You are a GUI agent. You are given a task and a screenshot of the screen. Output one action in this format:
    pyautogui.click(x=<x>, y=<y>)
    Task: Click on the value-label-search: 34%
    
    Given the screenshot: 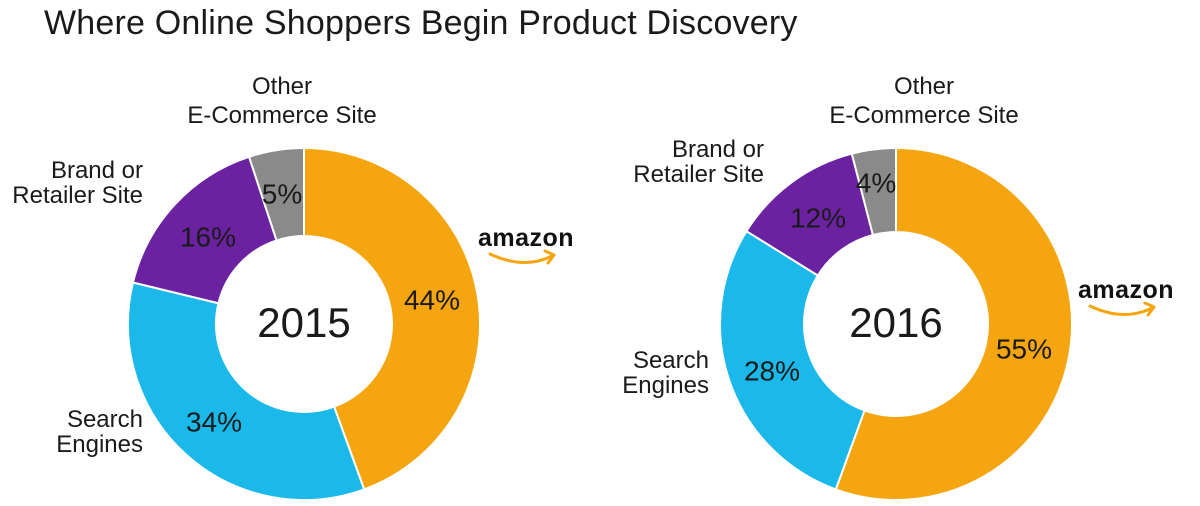 What is the action you would take?
    pyautogui.click(x=214, y=421)
    